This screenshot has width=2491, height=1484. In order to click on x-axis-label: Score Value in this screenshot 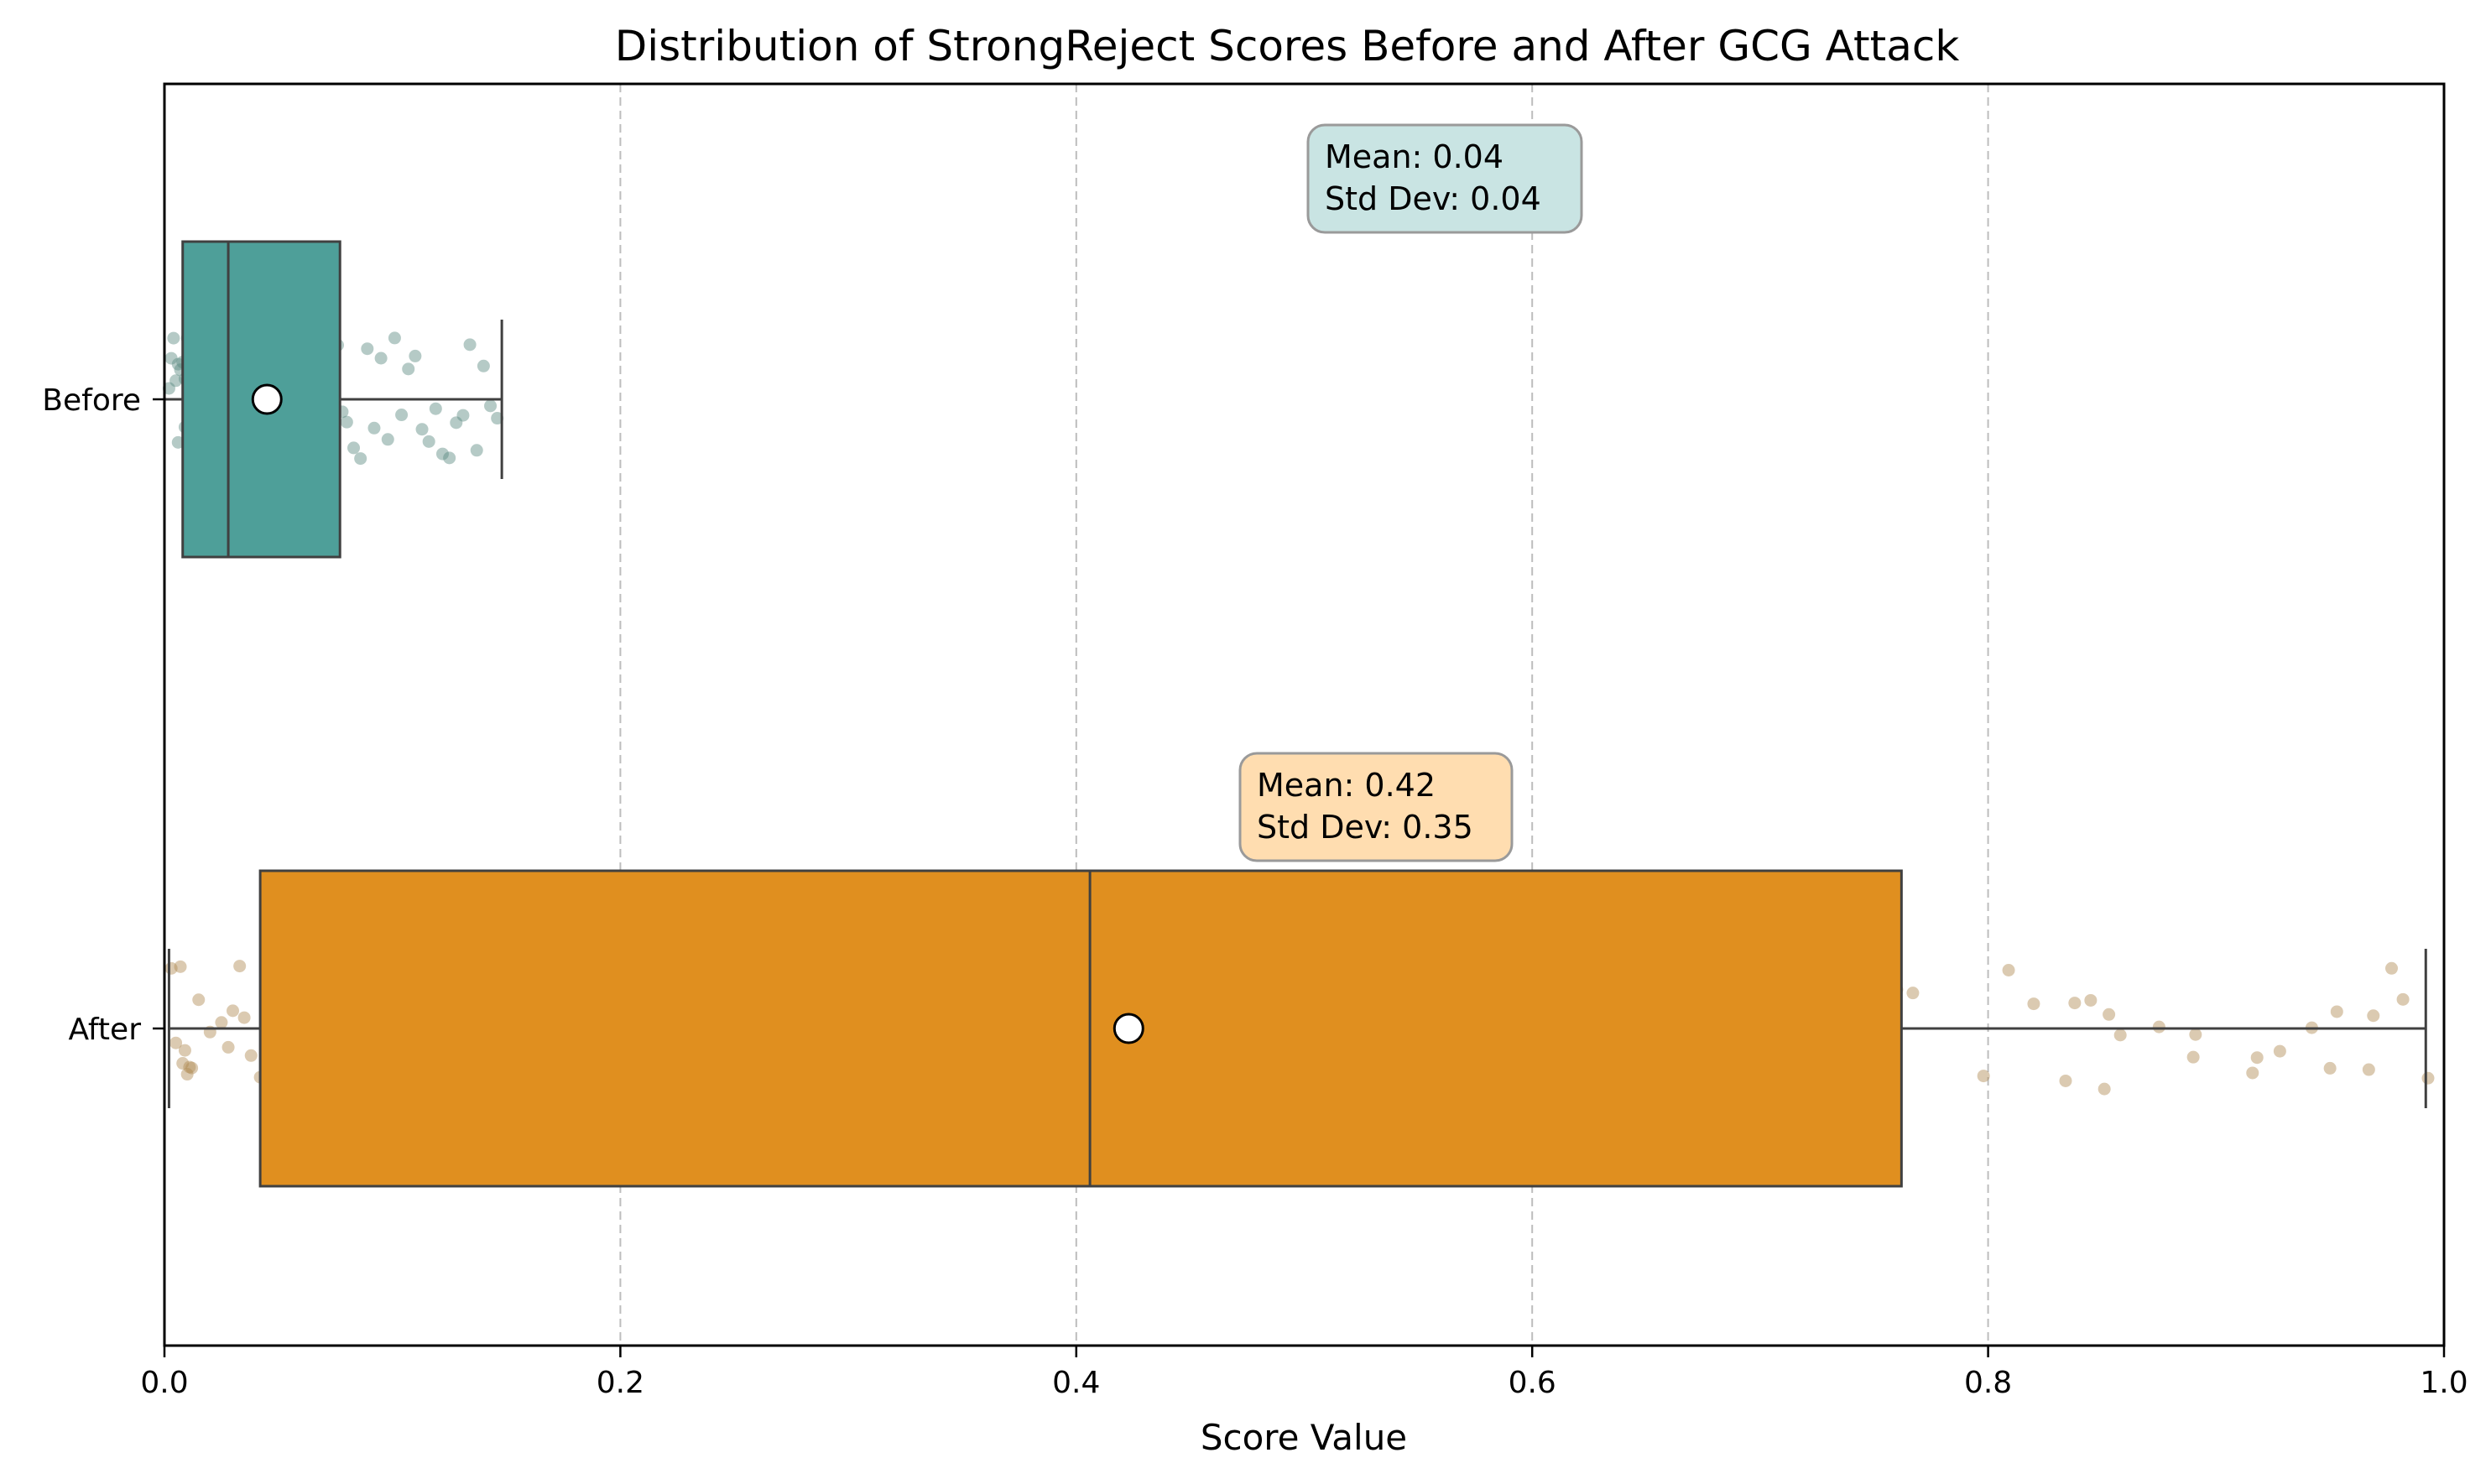, I will do `click(1304, 1437)`.